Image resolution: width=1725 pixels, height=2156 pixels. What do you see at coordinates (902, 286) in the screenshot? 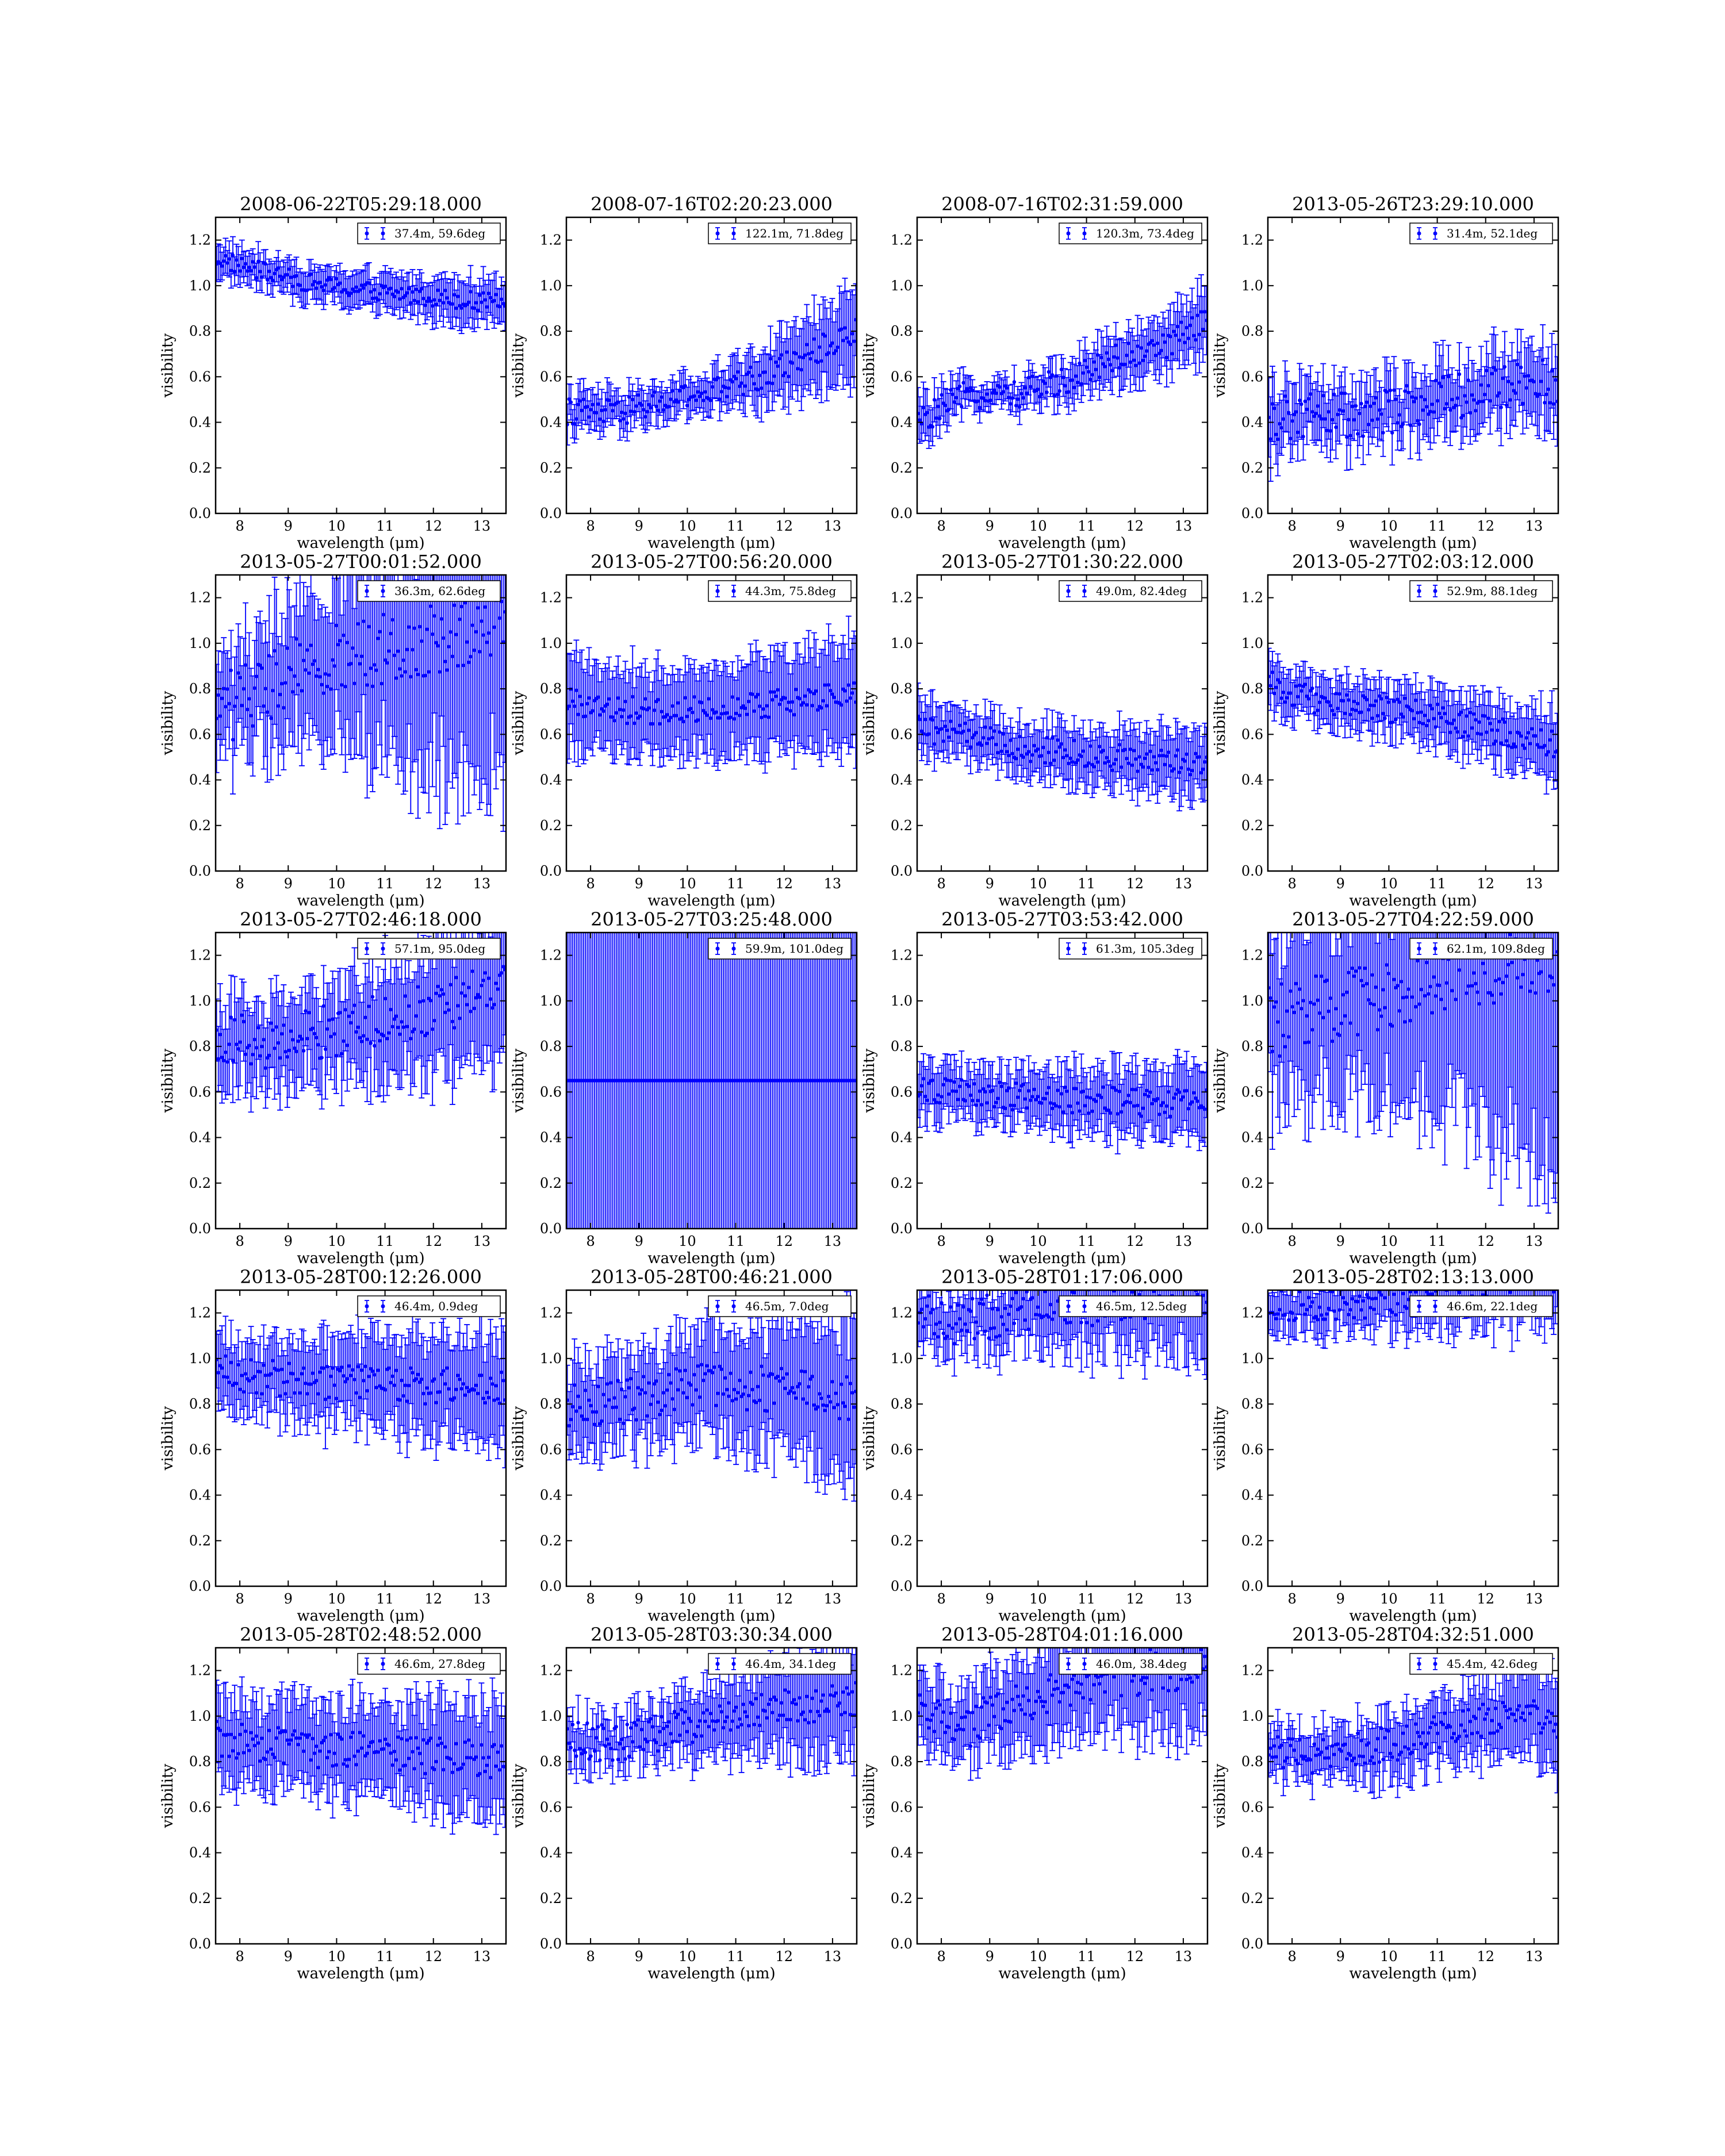
I see `y-tick-label: 1.0` at bounding box center [902, 286].